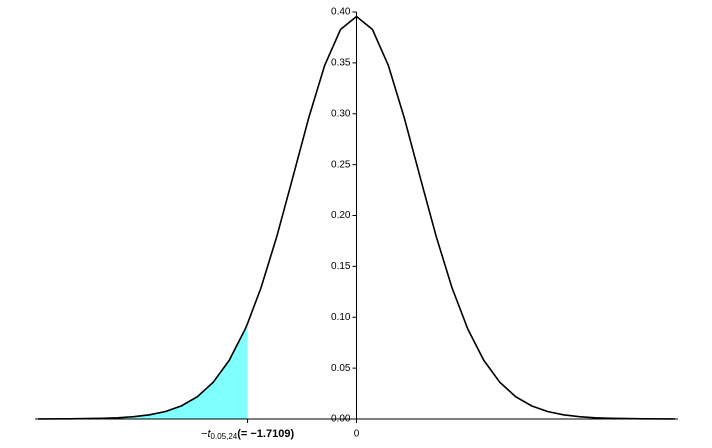 The width and height of the screenshot is (712, 448). Describe the element at coordinates (341, 63) in the screenshot. I see `y-tick-label: 0.35` at that location.